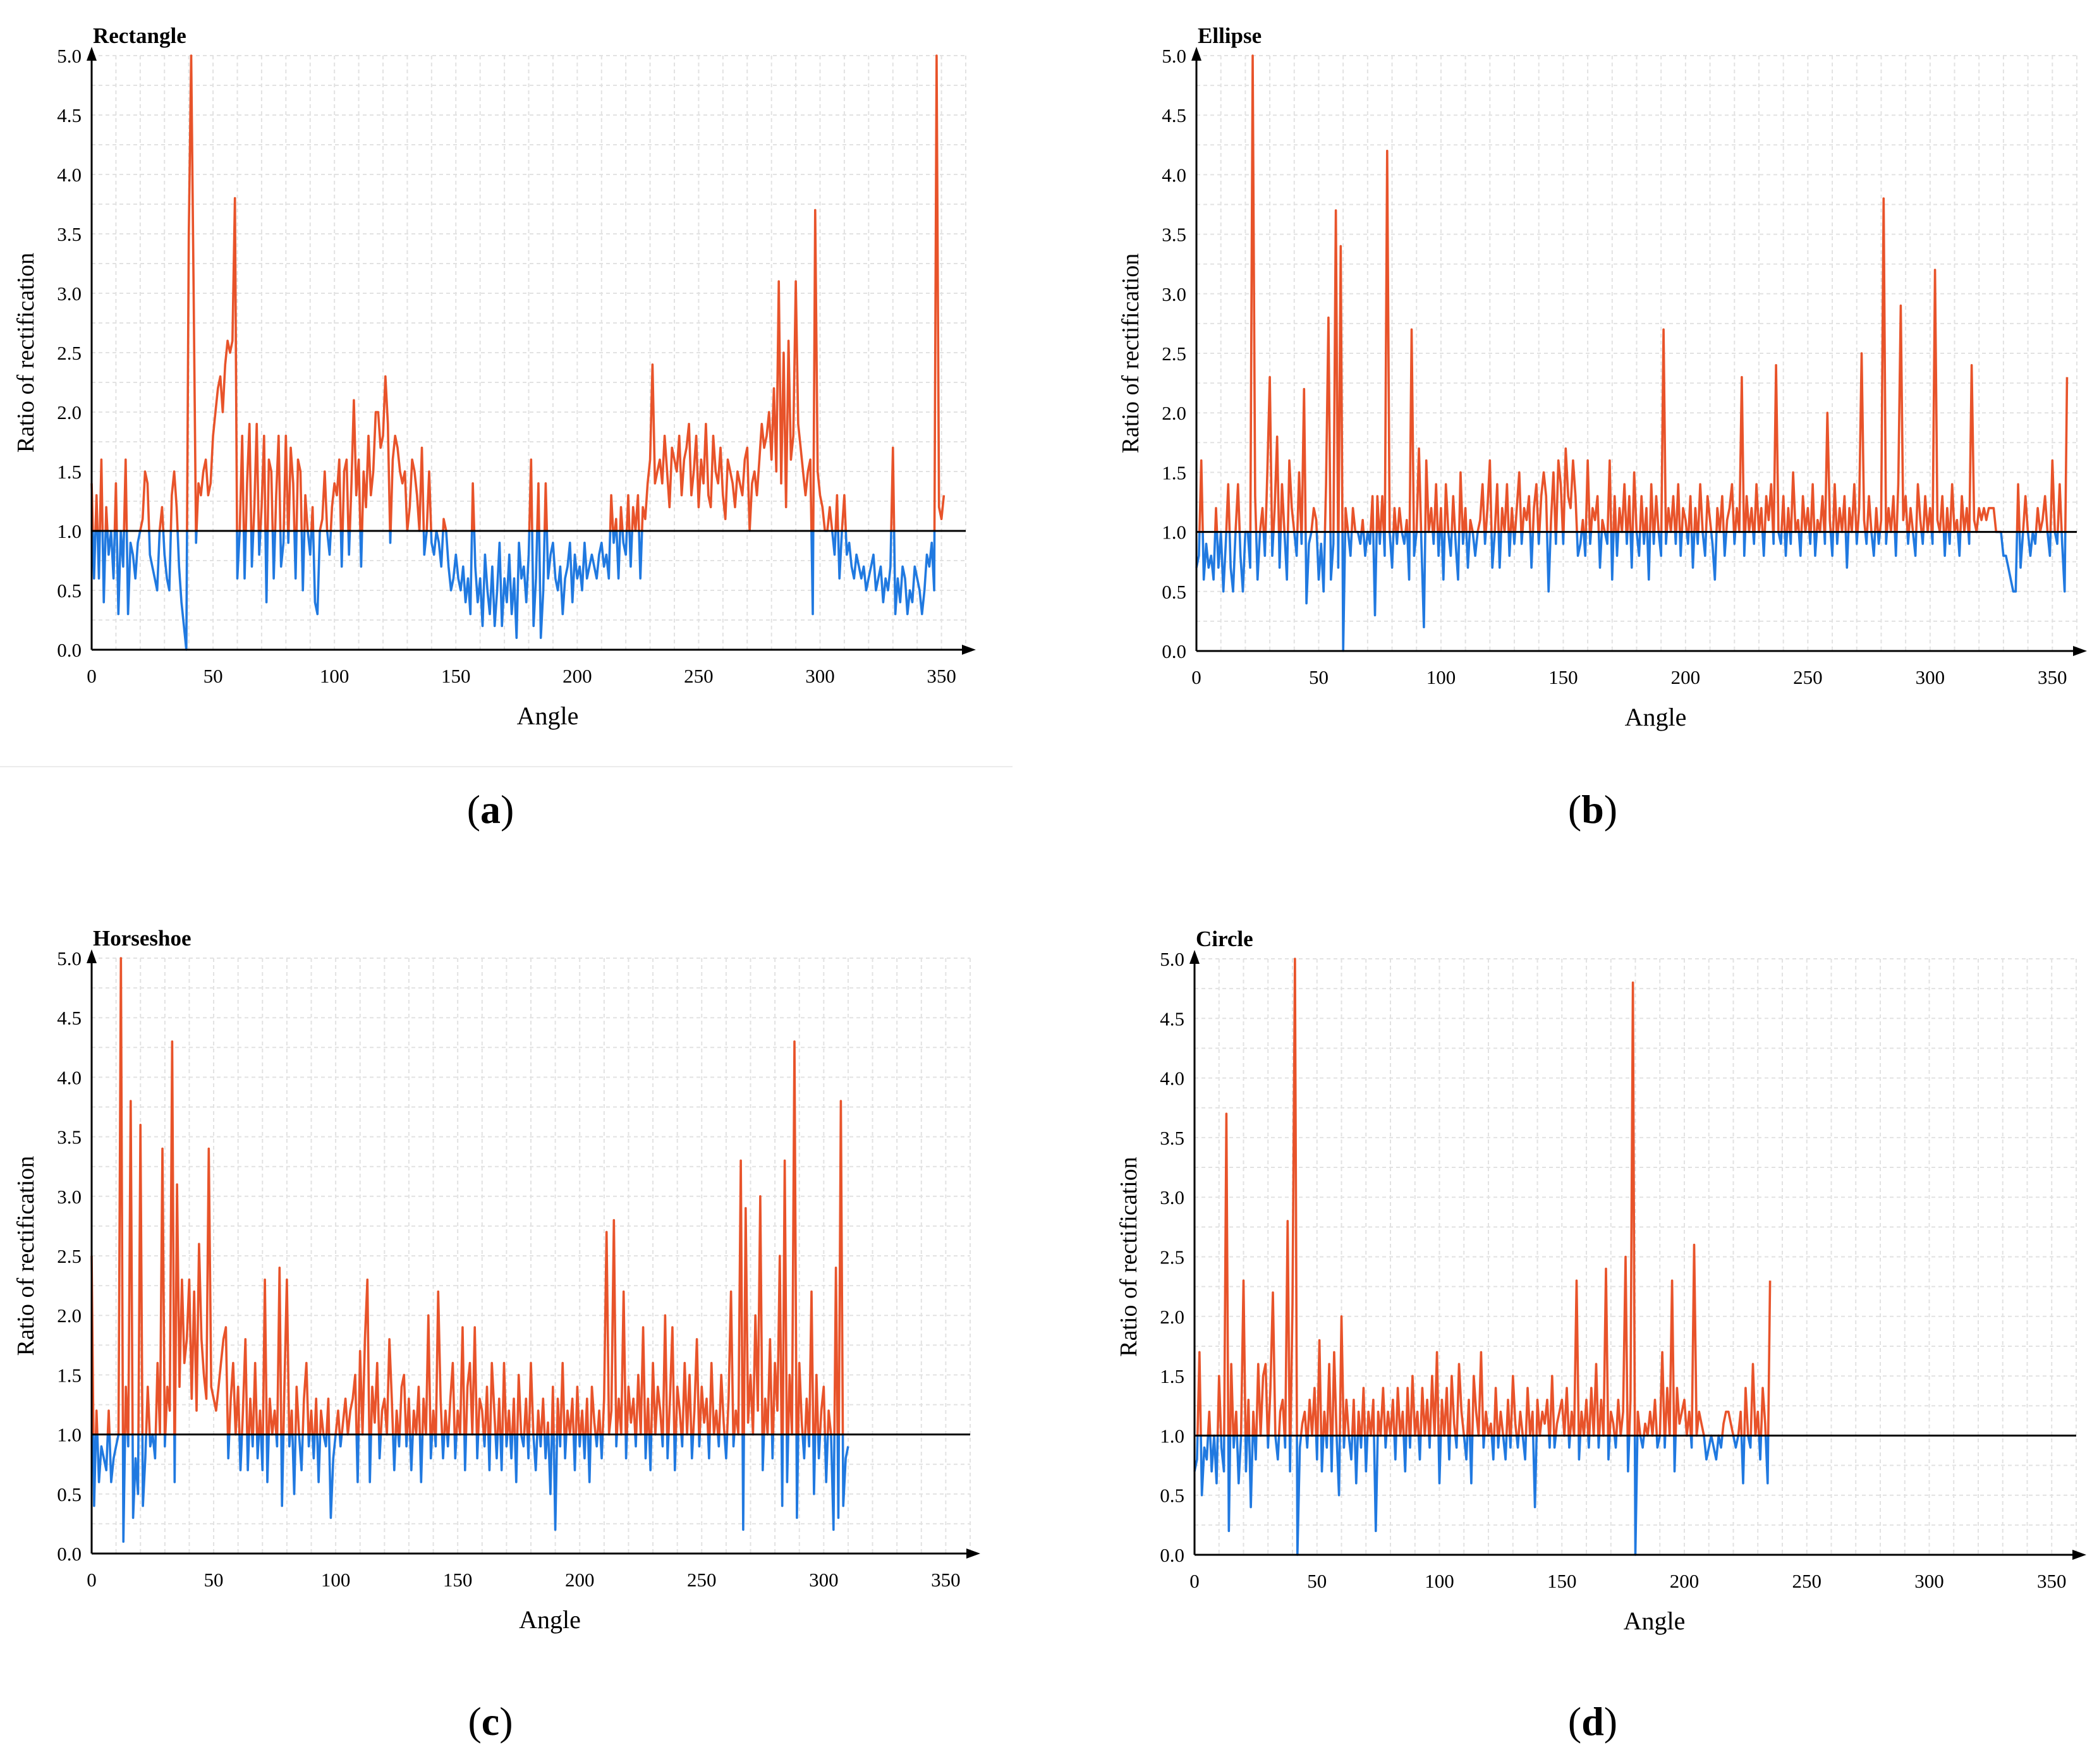 This screenshot has width=2092, height=1764. I want to click on panel-caption-letter: d, so click(1592, 1721).